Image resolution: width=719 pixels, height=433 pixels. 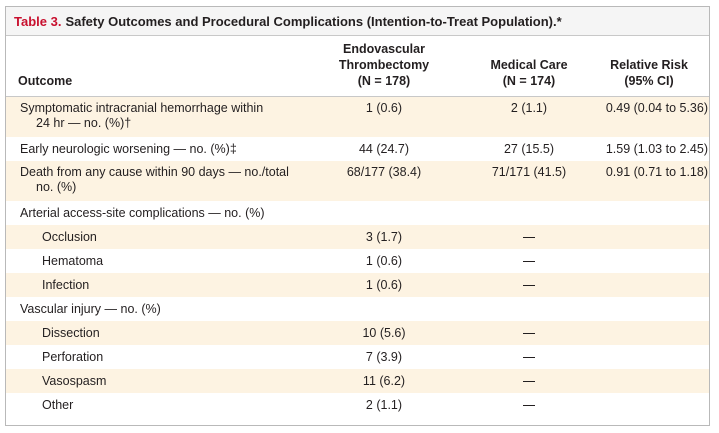 What do you see at coordinates (66, 285) in the screenshot?
I see `row-outcome: Infection` at bounding box center [66, 285].